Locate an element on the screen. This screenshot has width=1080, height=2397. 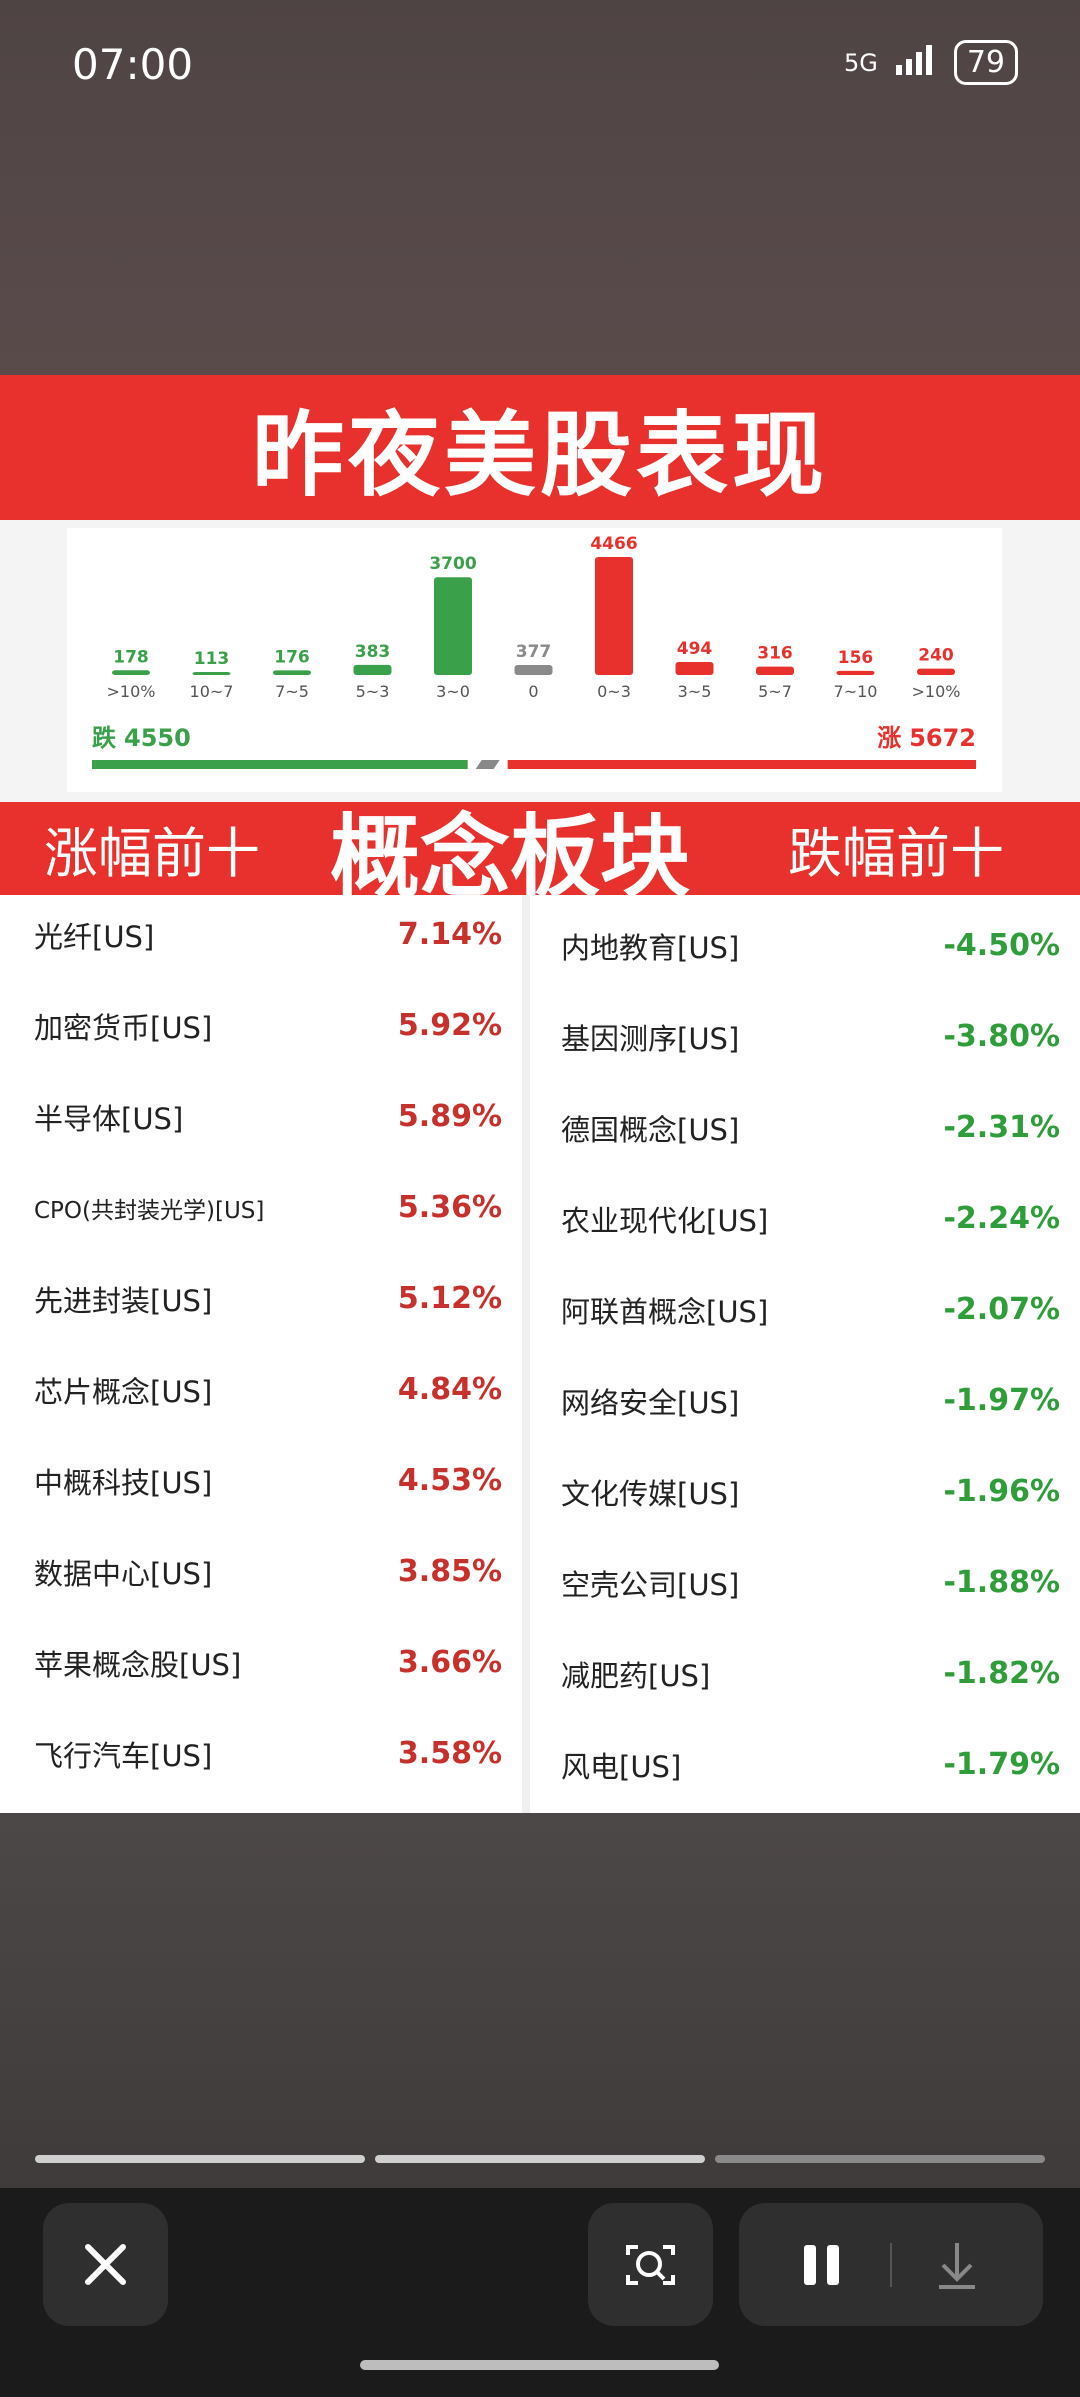
data-label: 377 is located at coordinates (534, 652).